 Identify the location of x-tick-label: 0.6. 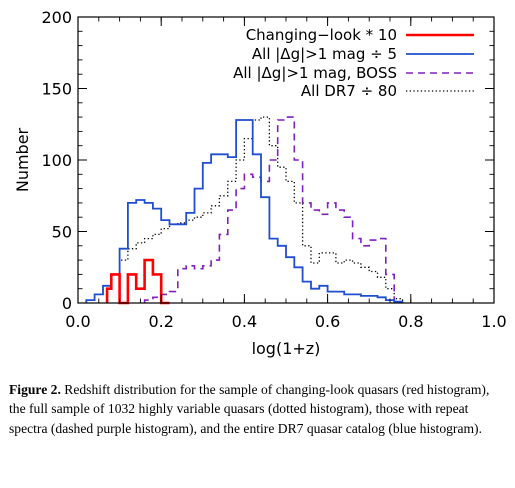
(327, 321).